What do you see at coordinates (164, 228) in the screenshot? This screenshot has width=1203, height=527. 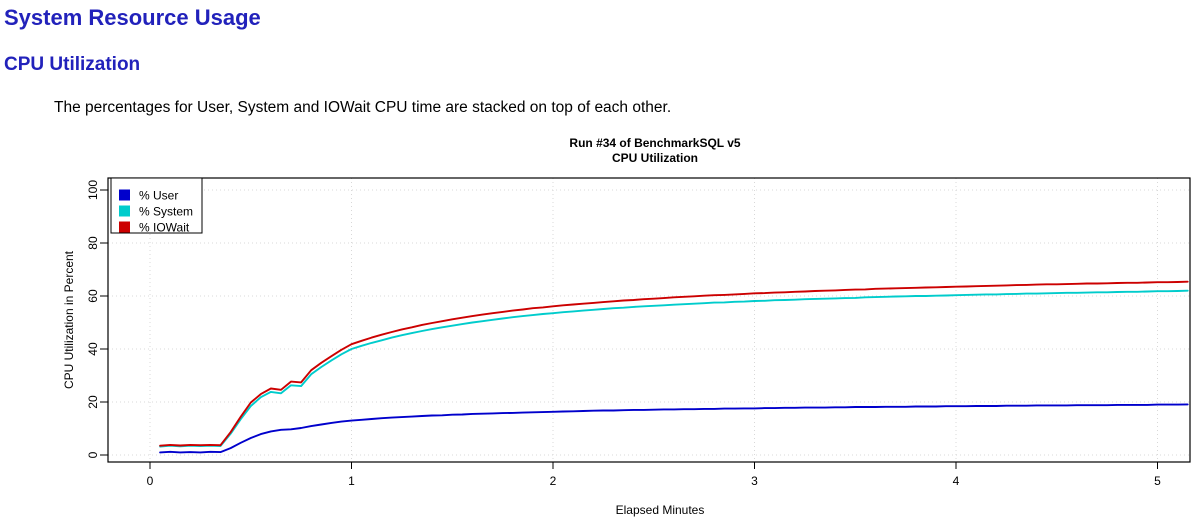 I see `legend-label-iowait: % IOWait` at bounding box center [164, 228].